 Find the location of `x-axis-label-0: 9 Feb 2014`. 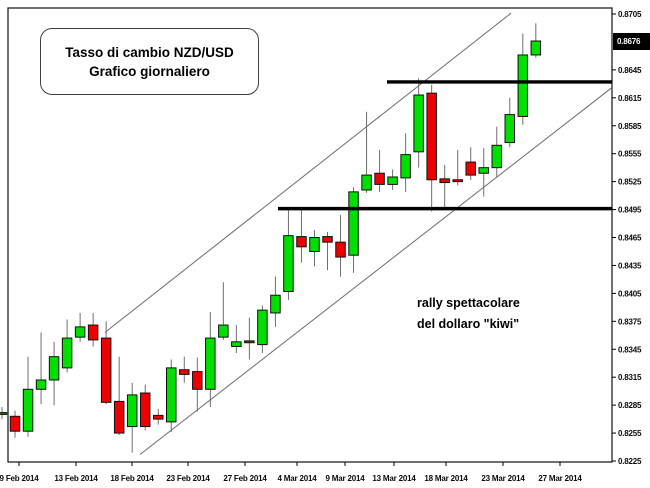

x-axis-label-0: 9 Feb 2014 is located at coordinates (19, 478).